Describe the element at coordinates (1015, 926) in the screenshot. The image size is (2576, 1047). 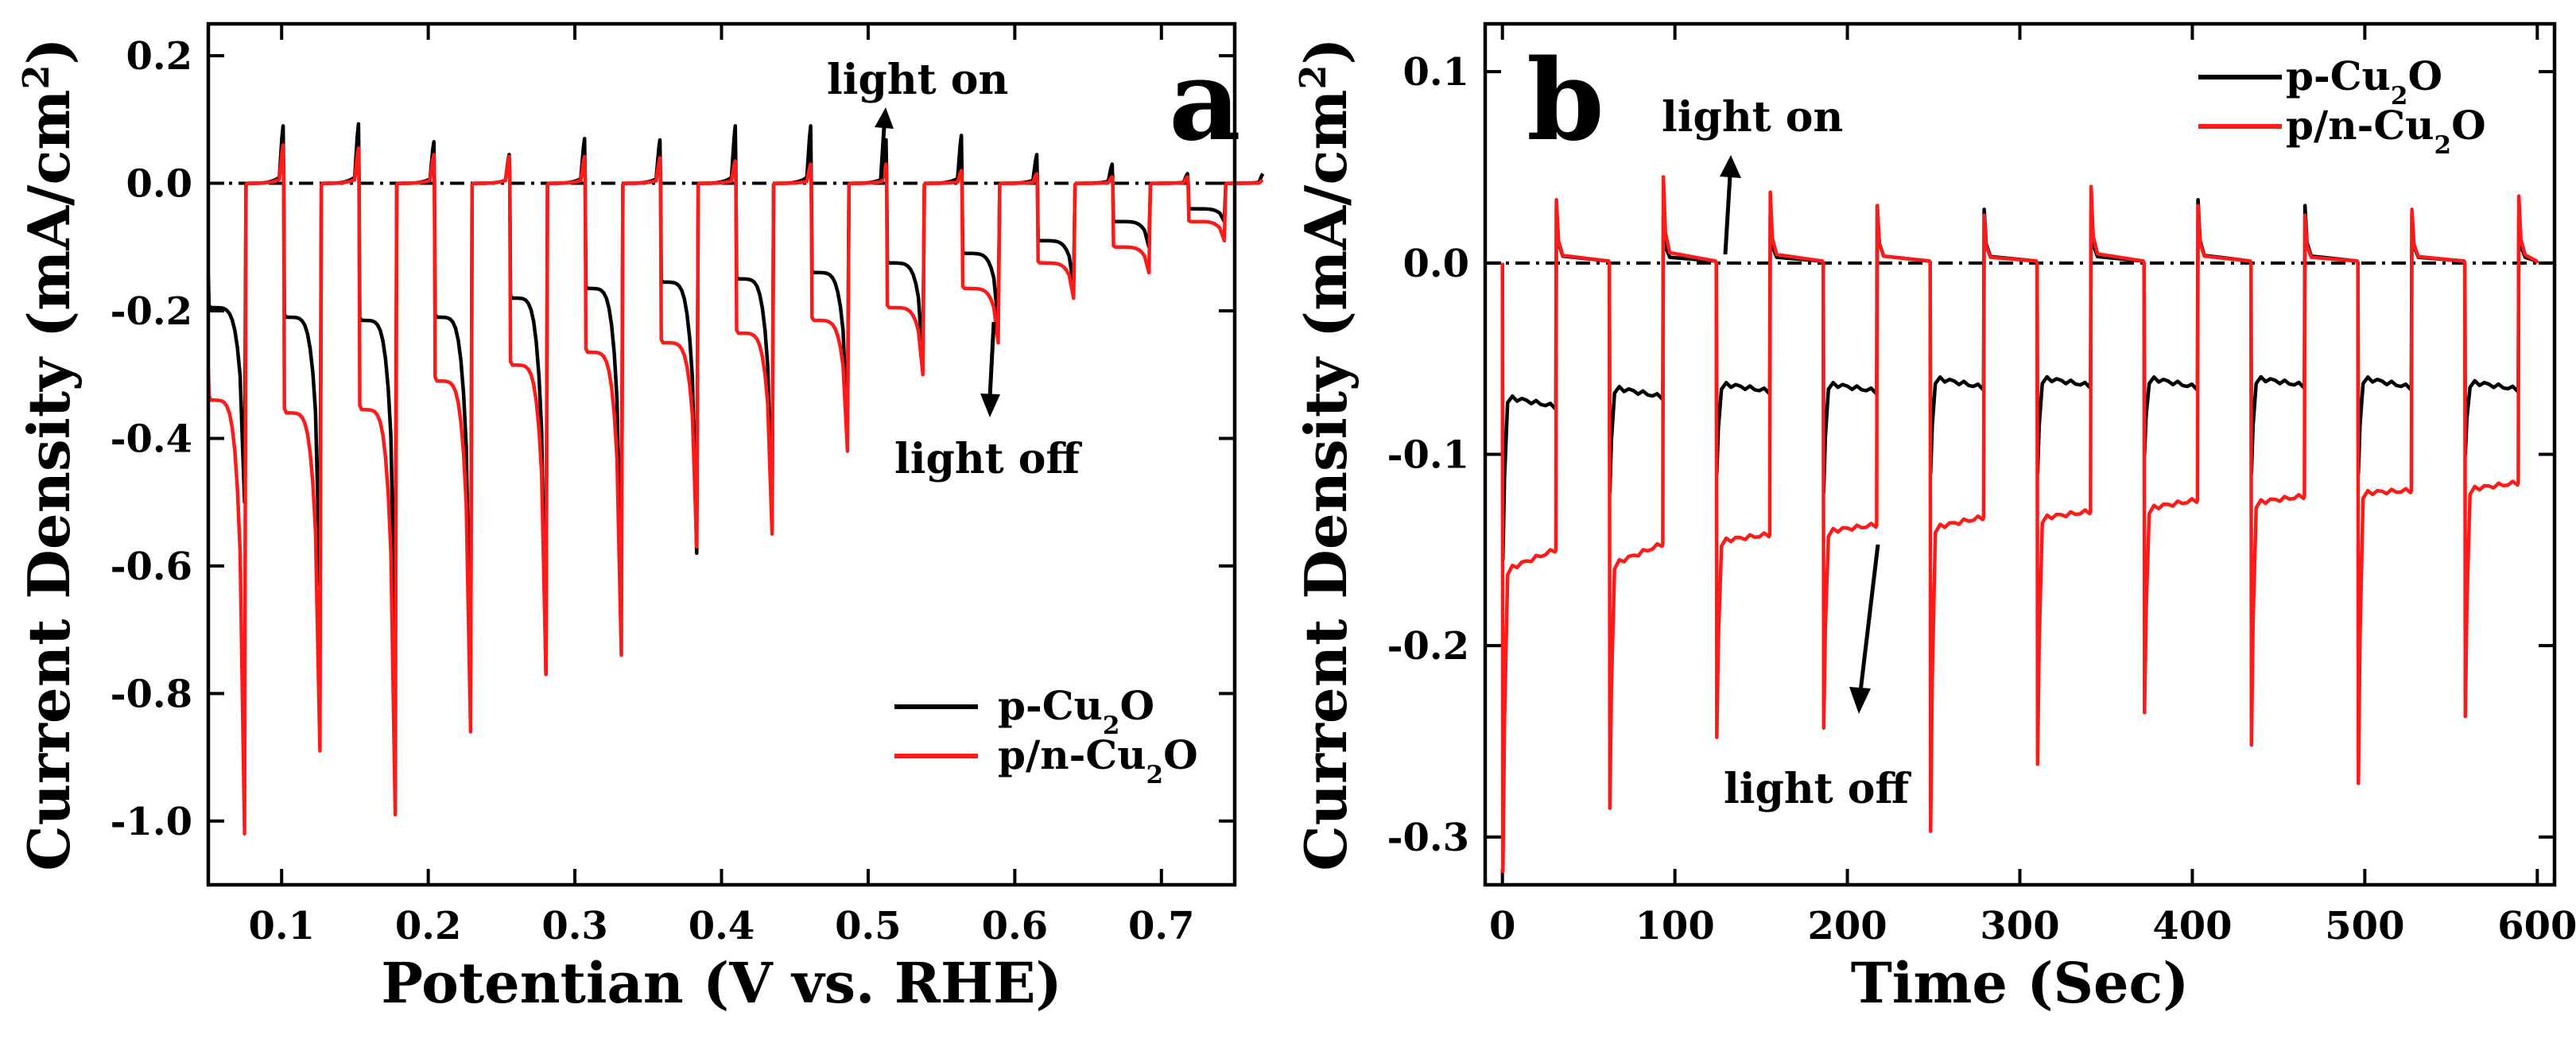
I see `x-tick-label: 0.6` at that location.